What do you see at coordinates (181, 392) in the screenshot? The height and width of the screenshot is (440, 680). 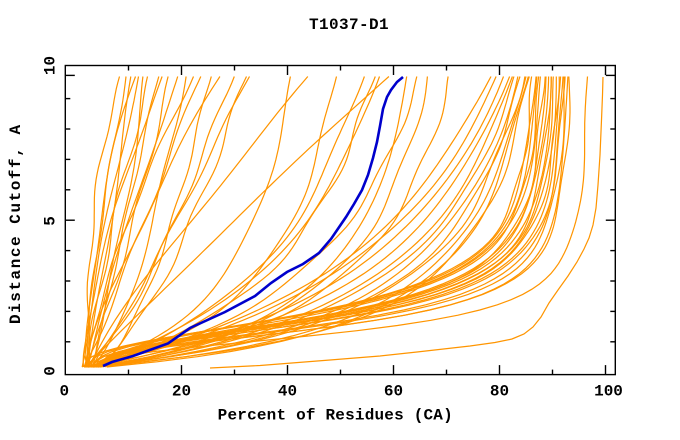 I see `svg-text: 20` at bounding box center [181, 392].